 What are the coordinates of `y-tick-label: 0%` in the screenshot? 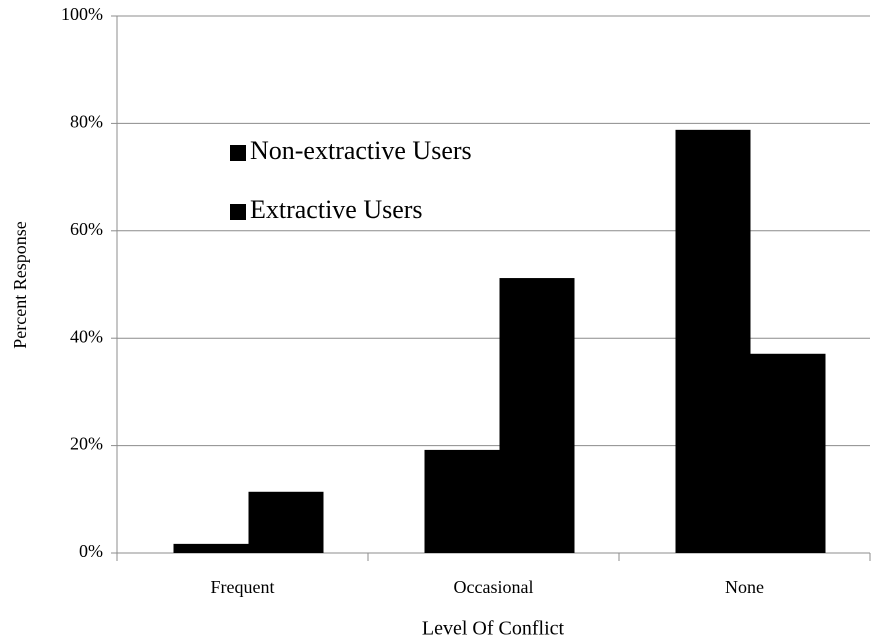 It's located at (91, 551).